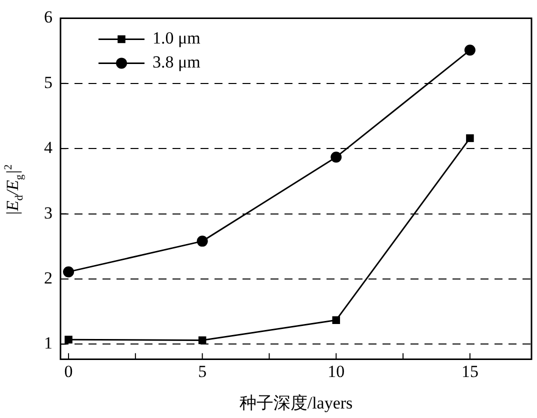 The height and width of the screenshot is (418, 537). I want to click on y-tick-label: 5, so click(48, 82).